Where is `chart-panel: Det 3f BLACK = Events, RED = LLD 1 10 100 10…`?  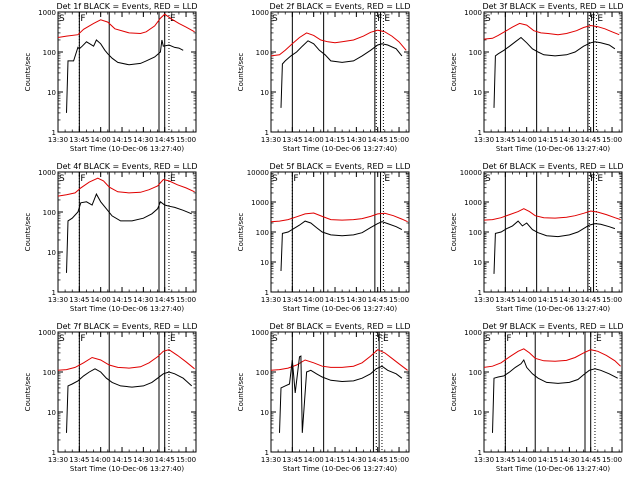 chart-panel: Det 3f BLACK = Events, RED = LLD 1 10 100 10… is located at coordinates (537, 77).